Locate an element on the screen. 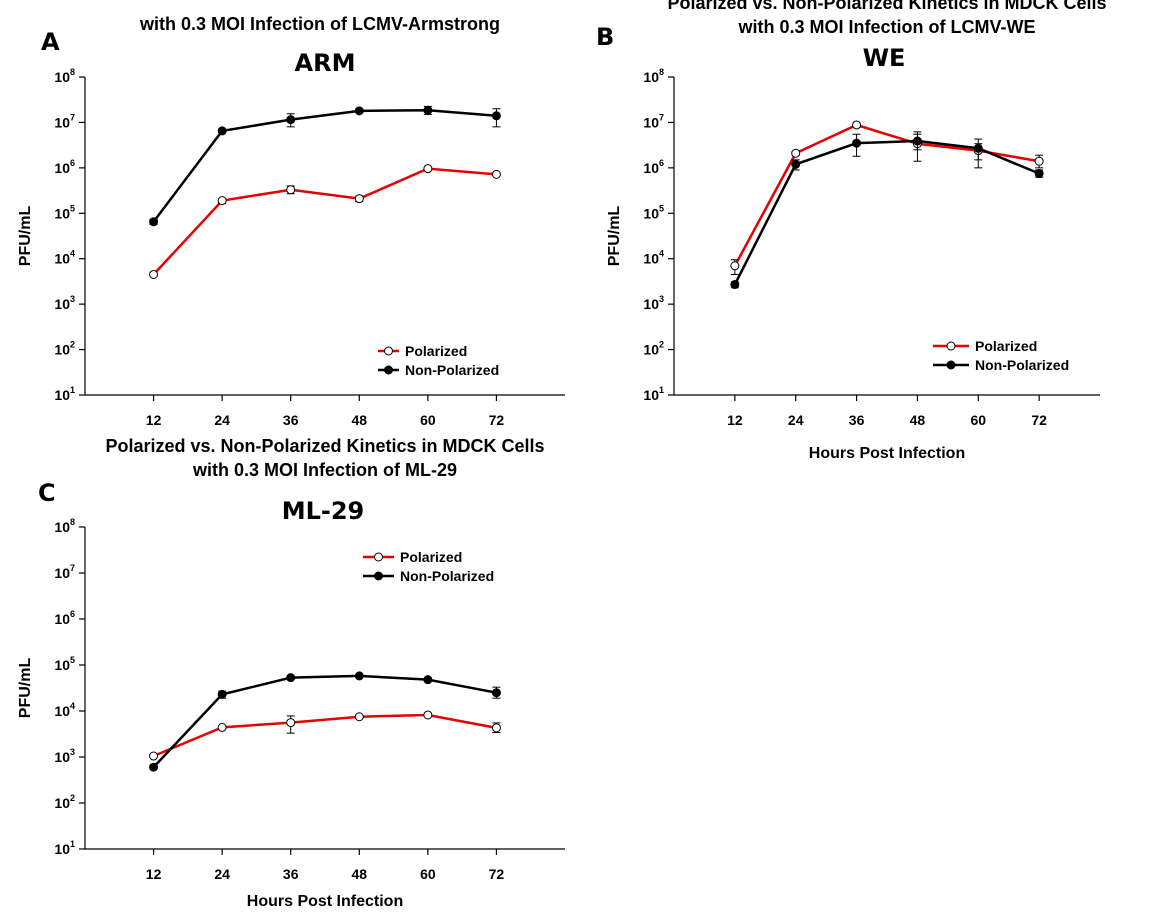 The height and width of the screenshot is (917, 1152). panel-letter: A is located at coordinates (50, 42).